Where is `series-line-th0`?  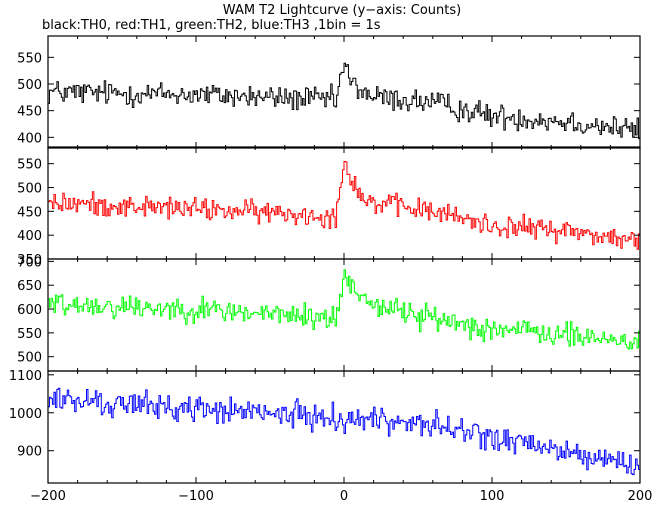
series-line-th0 is located at coordinates (344, 101).